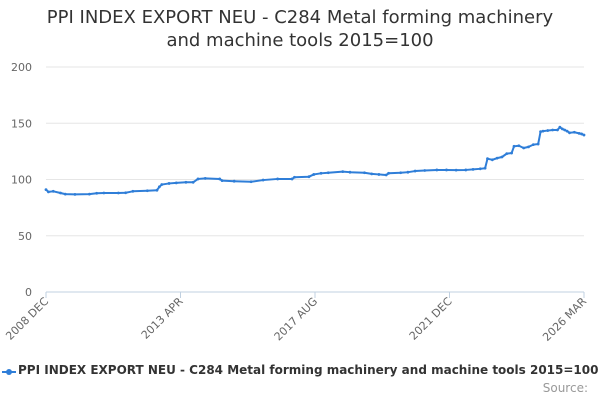 The image size is (600, 400). I want to click on x-tick-label-4: 2026 MAR, so click(564, 319).